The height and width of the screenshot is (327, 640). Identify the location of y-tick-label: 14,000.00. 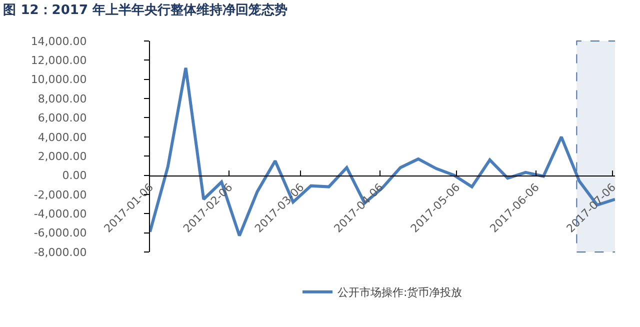
(58, 41).